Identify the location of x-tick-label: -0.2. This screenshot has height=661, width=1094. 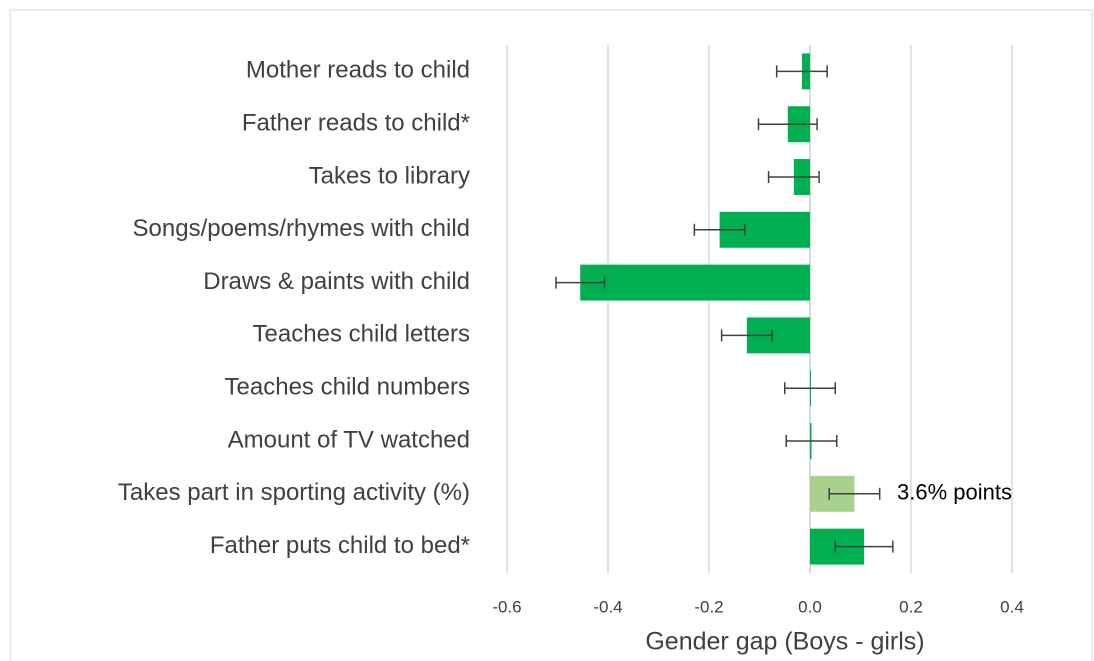
(708, 606).